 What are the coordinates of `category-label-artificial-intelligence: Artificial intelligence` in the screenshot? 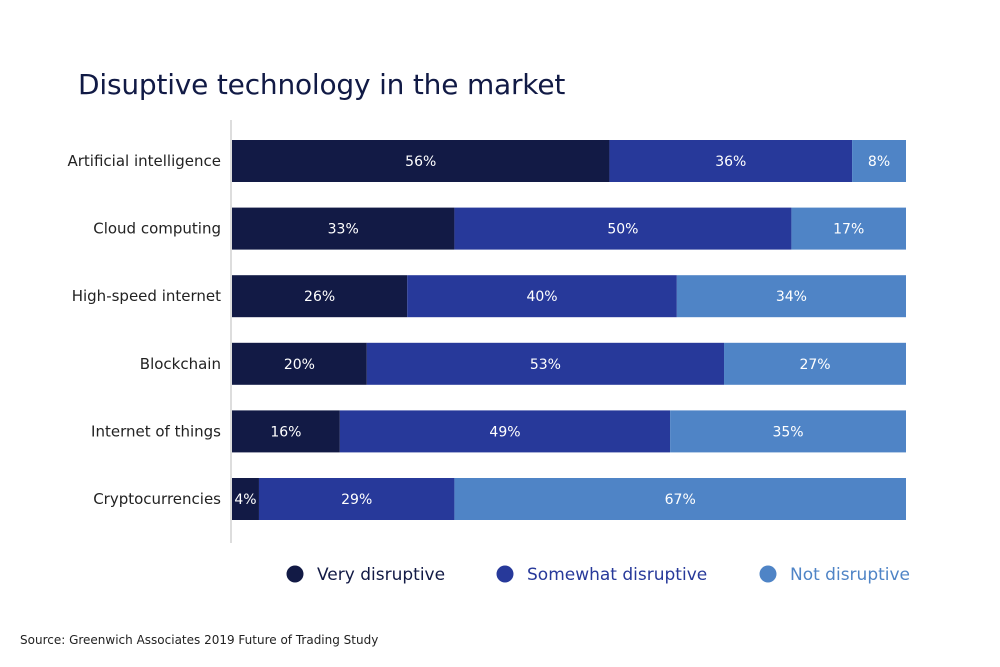 It's located at (145, 161).